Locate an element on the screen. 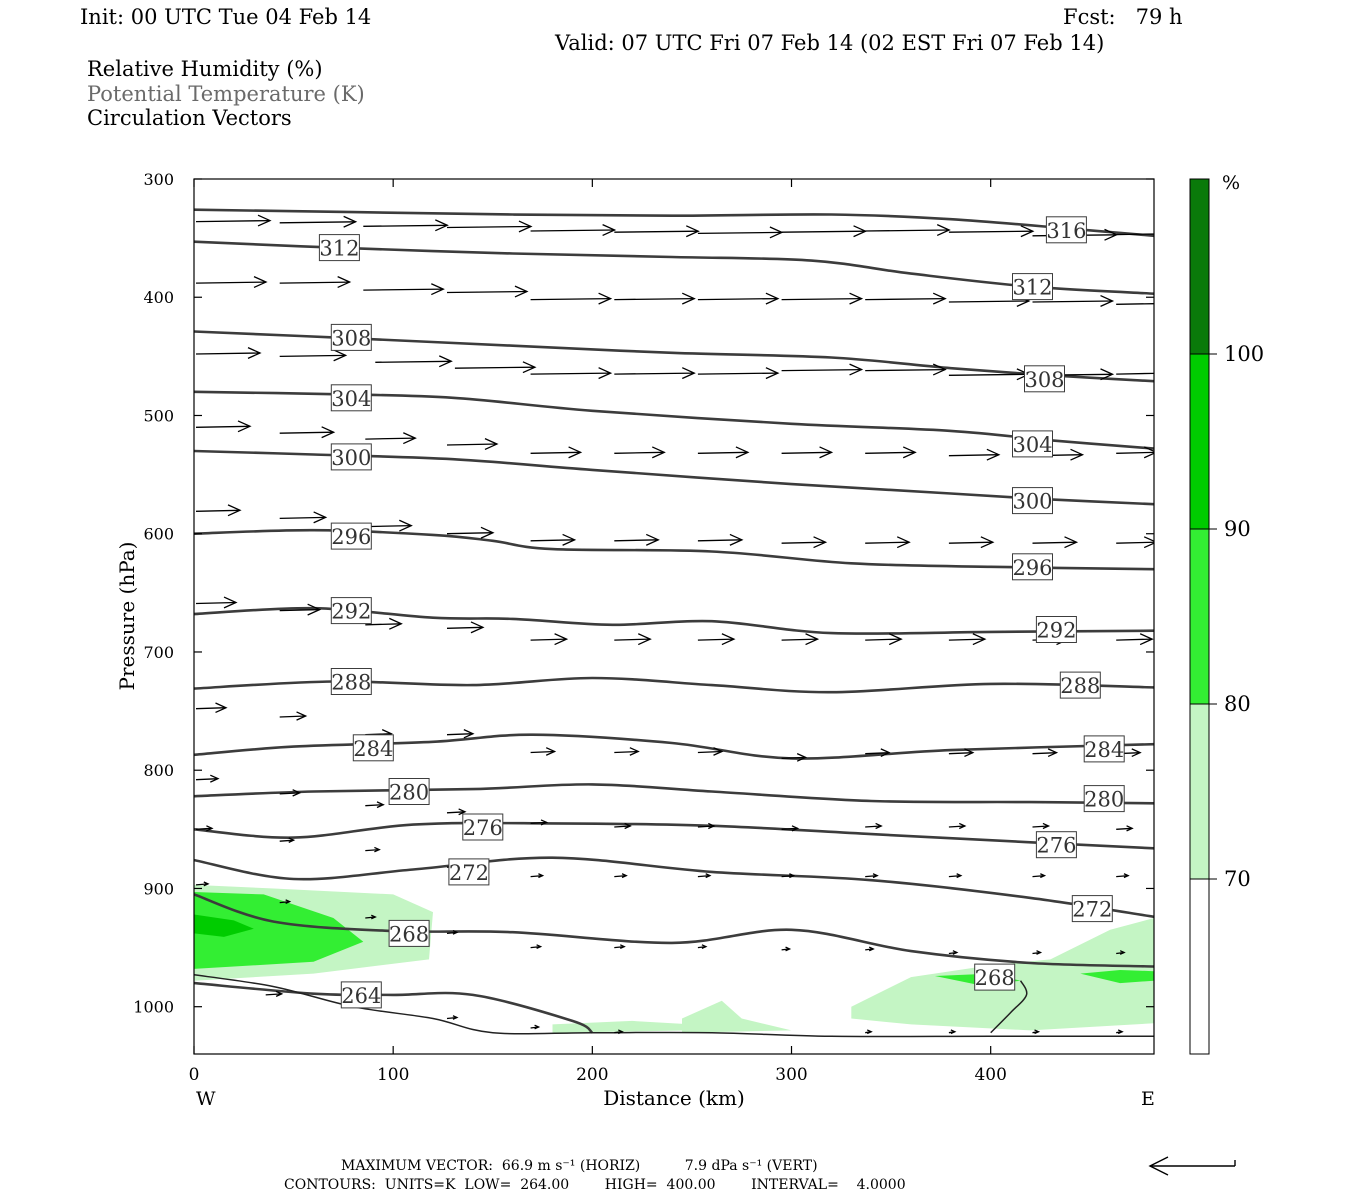 The image size is (1350, 1200). svg-text: 288 is located at coordinates (1080, 686).